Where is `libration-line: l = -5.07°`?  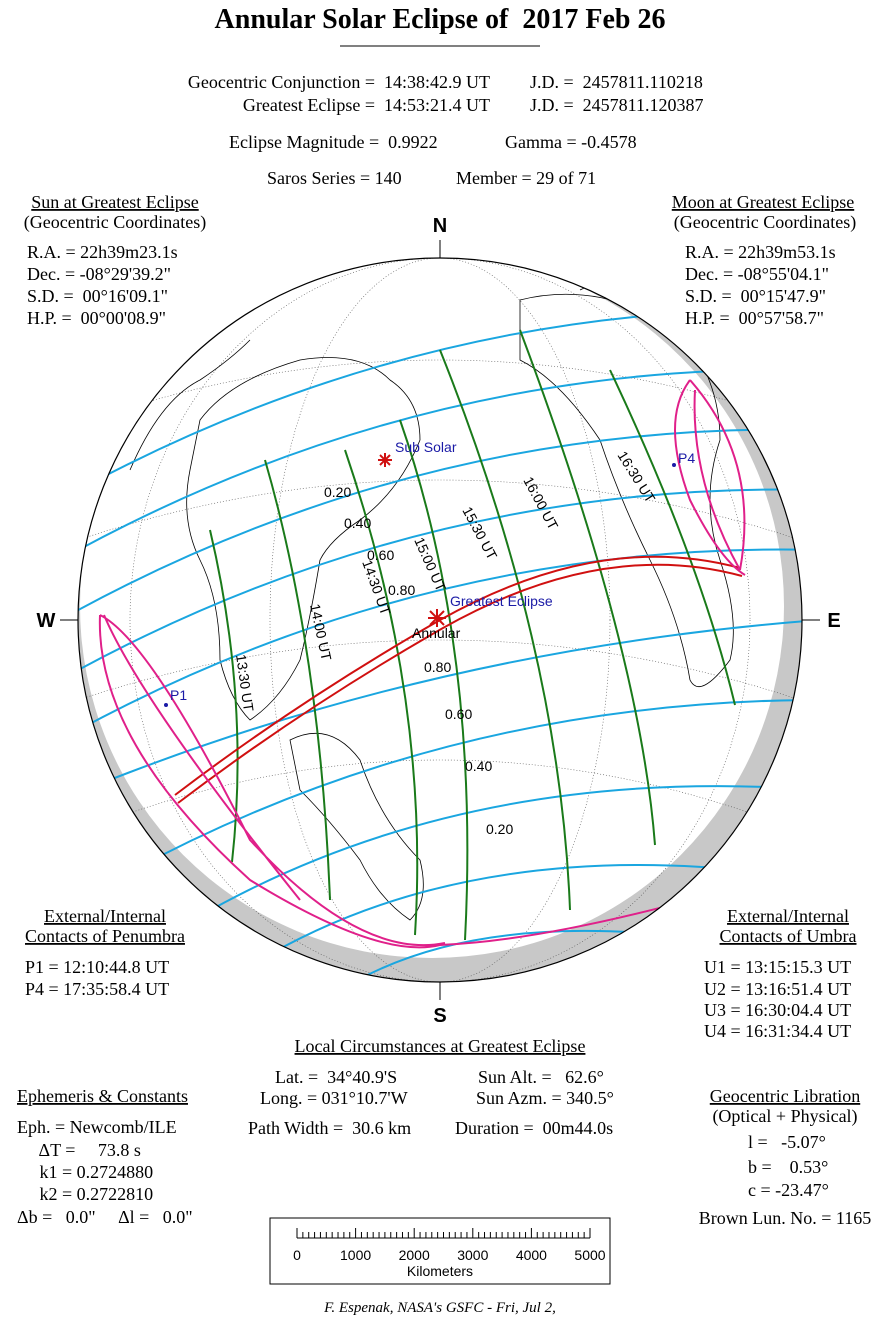 libration-line: l = -5.07° is located at coordinates (787, 1142).